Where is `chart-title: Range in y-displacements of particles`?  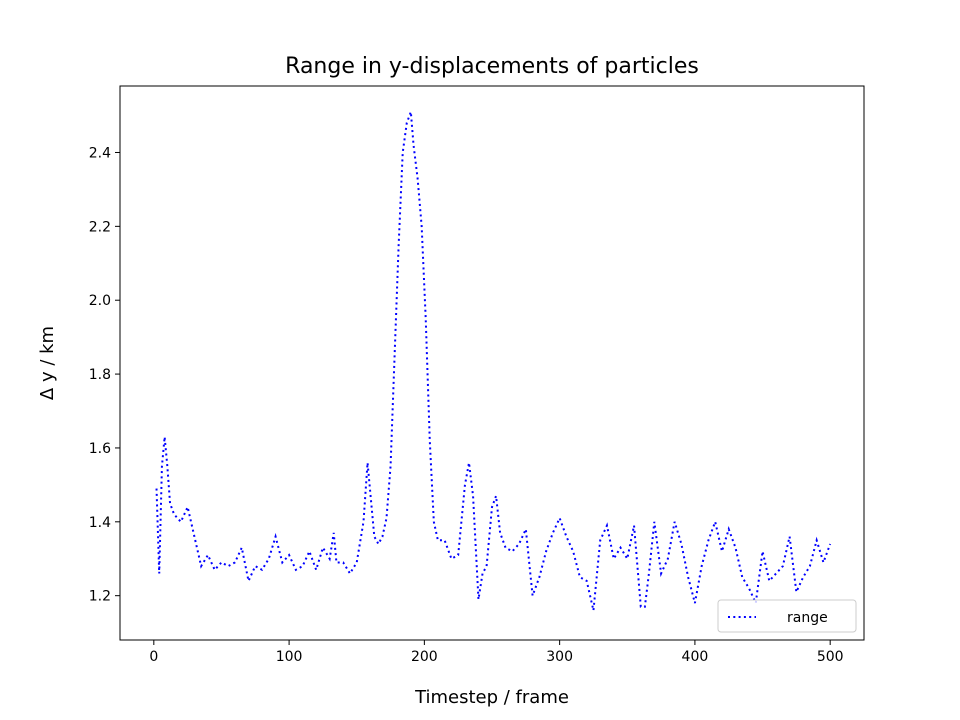
chart-title: Range in y-displacements of particles is located at coordinates (492, 66).